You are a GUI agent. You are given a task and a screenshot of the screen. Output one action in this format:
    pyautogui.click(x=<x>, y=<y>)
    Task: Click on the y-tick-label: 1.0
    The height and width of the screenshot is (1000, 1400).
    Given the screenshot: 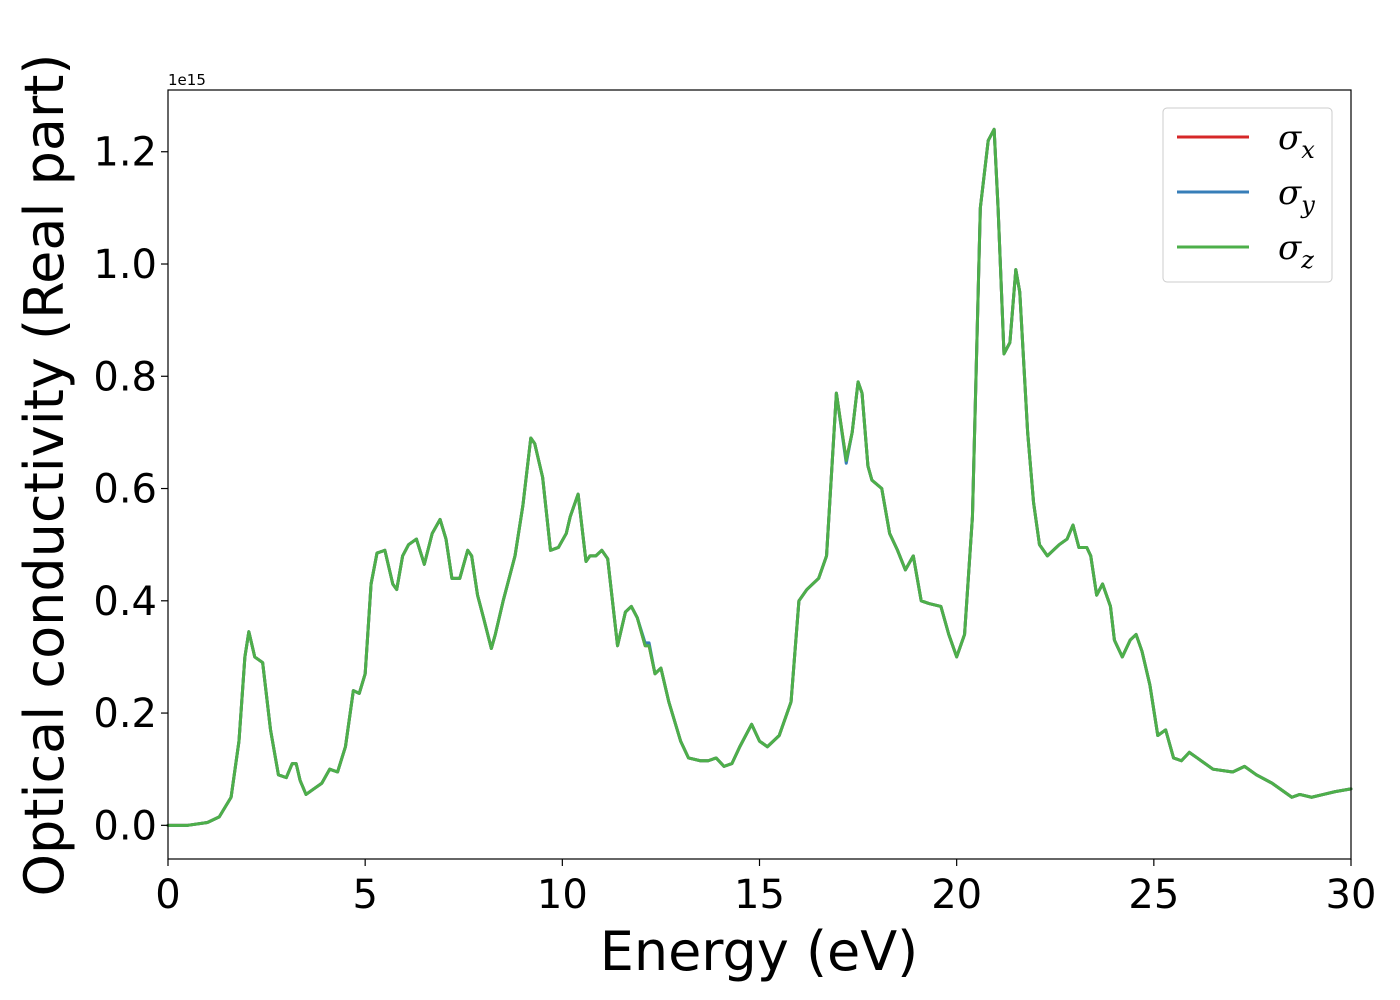 What is the action you would take?
    pyautogui.click(x=125, y=265)
    